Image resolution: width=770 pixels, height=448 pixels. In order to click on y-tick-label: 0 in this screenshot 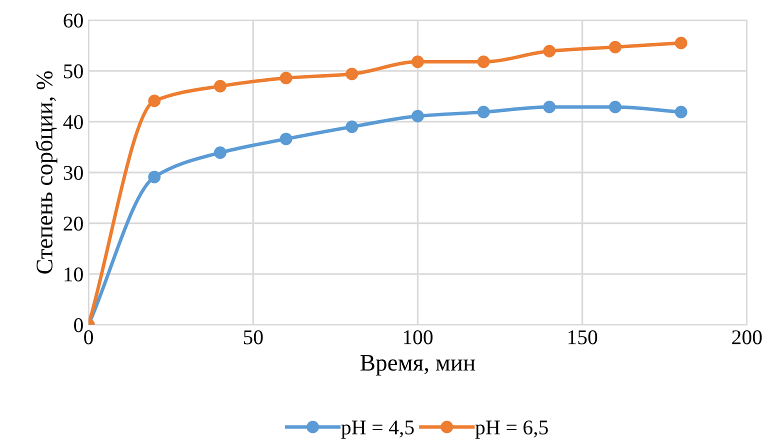, I will do `click(78, 325)`.